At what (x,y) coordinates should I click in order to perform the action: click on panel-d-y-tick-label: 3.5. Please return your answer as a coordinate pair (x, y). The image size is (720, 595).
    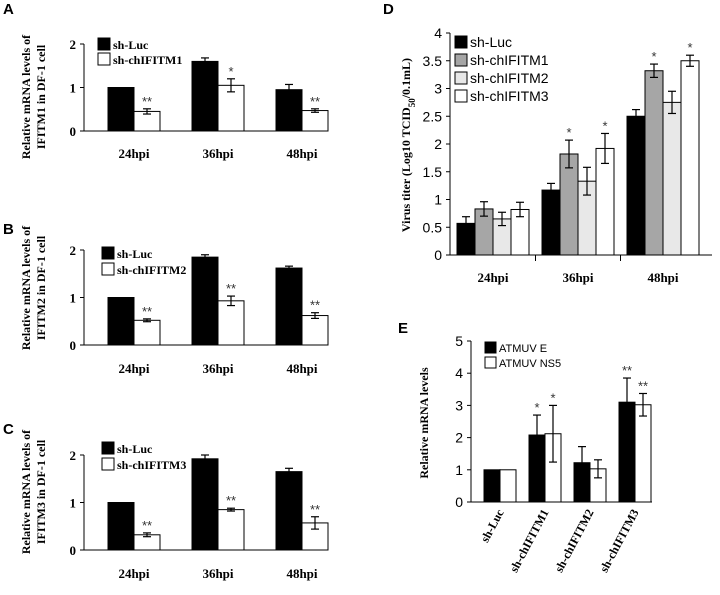
    Looking at the image, I should click on (433, 61).